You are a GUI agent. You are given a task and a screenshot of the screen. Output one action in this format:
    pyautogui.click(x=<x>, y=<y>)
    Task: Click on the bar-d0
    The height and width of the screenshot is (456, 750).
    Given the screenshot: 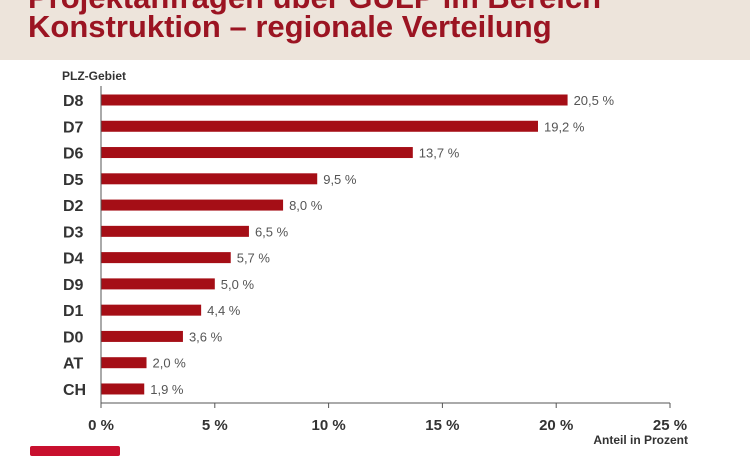 What is the action you would take?
    pyautogui.click(x=142, y=336)
    